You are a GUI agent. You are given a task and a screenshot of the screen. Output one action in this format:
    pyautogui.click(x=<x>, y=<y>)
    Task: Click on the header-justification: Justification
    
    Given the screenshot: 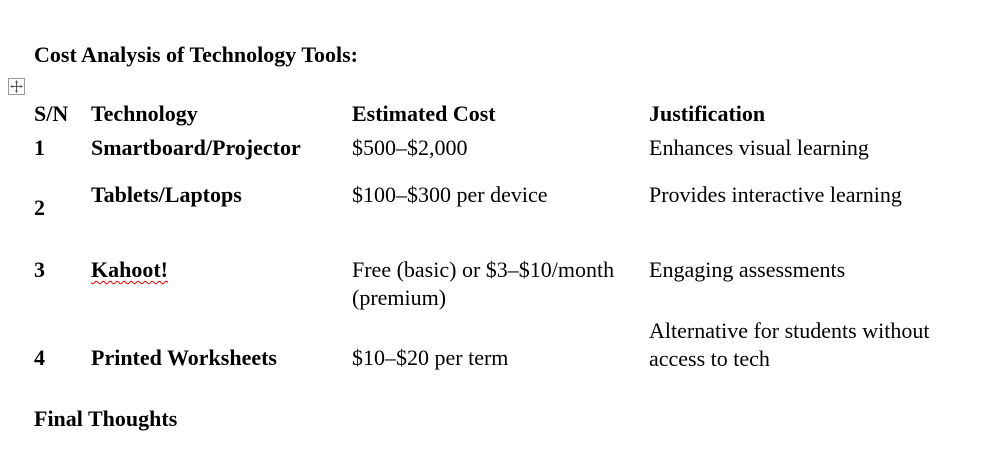 What is the action you would take?
    pyautogui.click(x=707, y=113)
    